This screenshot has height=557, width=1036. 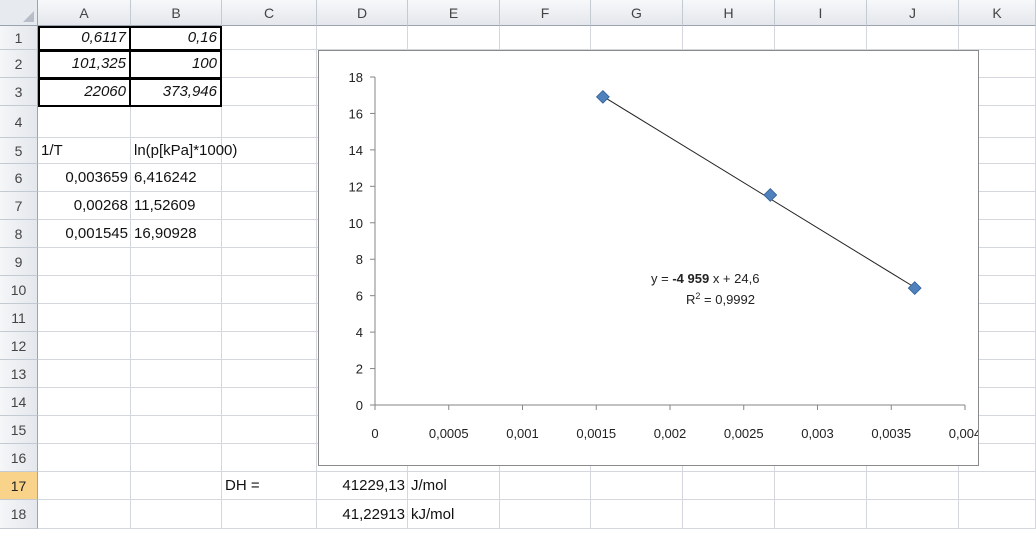 I want to click on row-header-13: 13, so click(x=19, y=374).